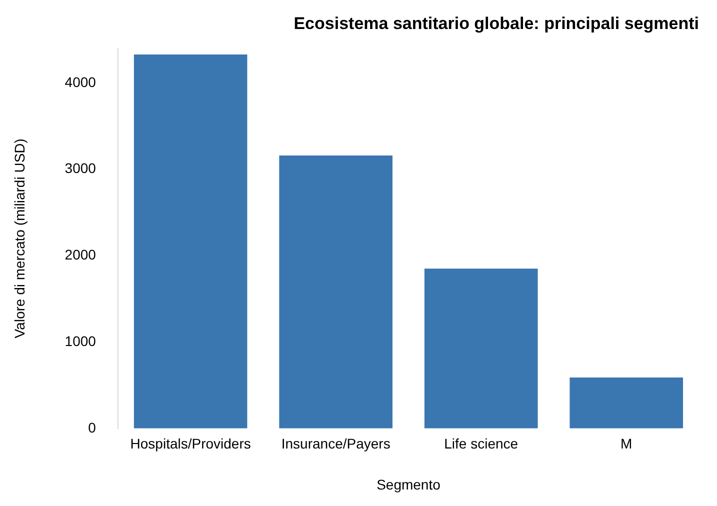 This screenshot has width=717, height=506. Describe the element at coordinates (19, 238) in the screenshot. I see `y-axis-title: Valore di mercato (miliardi USD)` at that location.